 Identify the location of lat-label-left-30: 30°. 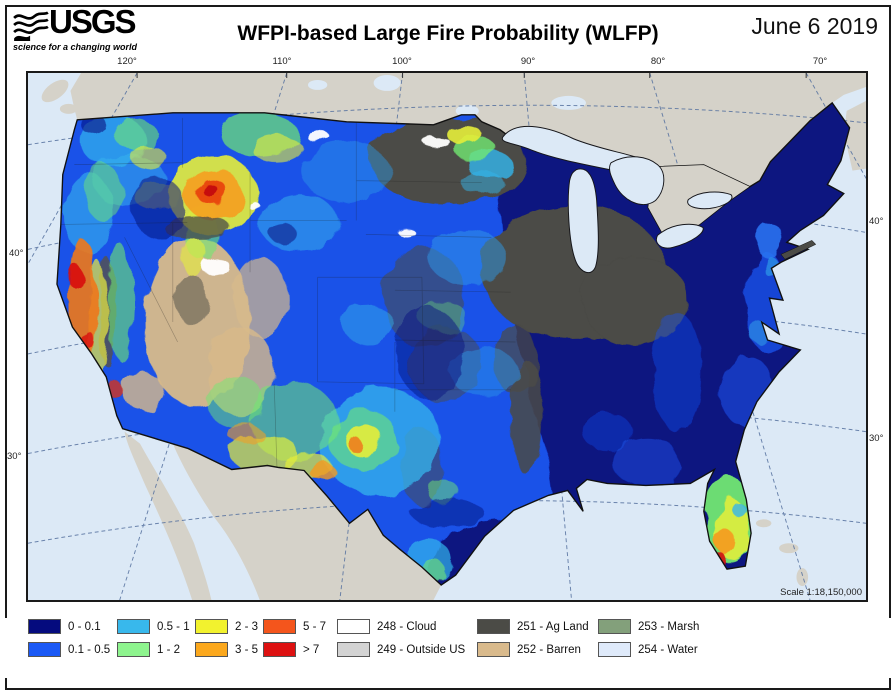
(14, 456).